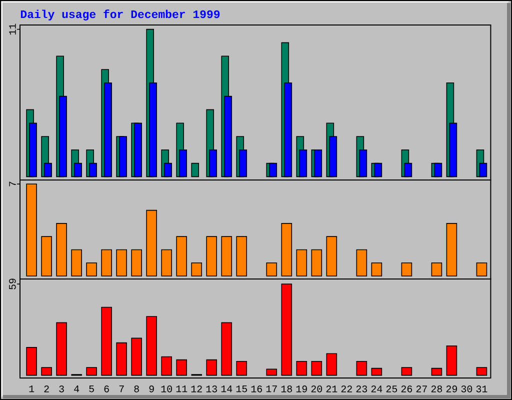  What do you see at coordinates (46, 389) in the screenshot?
I see `x-tick-label: 2` at bounding box center [46, 389].